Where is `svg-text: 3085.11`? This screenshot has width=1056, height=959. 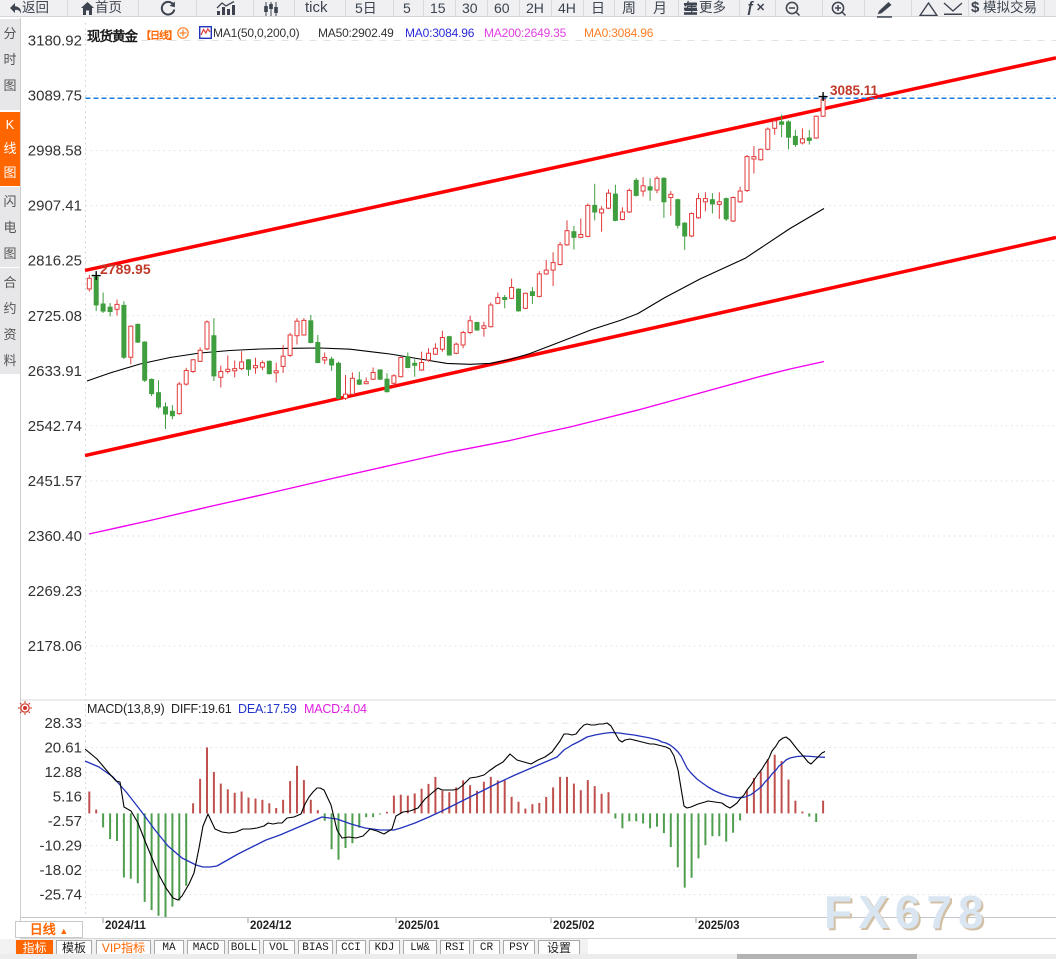 svg-text: 3085.11 is located at coordinates (854, 90).